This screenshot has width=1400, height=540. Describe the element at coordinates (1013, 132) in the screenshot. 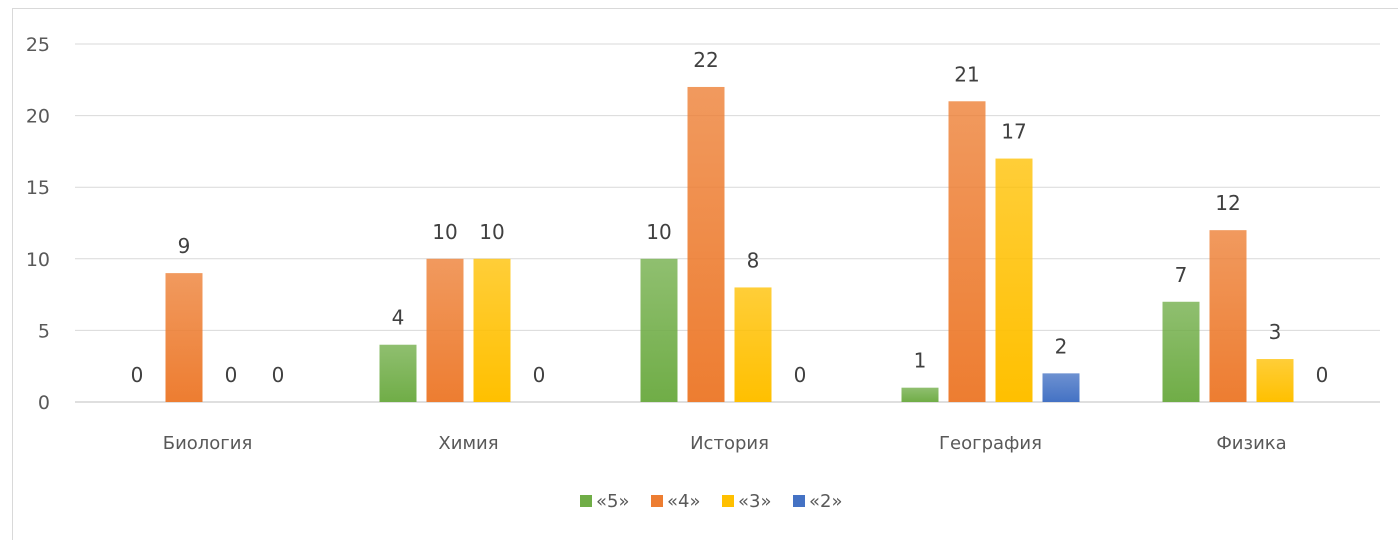

I see `data-label: 17` at that location.